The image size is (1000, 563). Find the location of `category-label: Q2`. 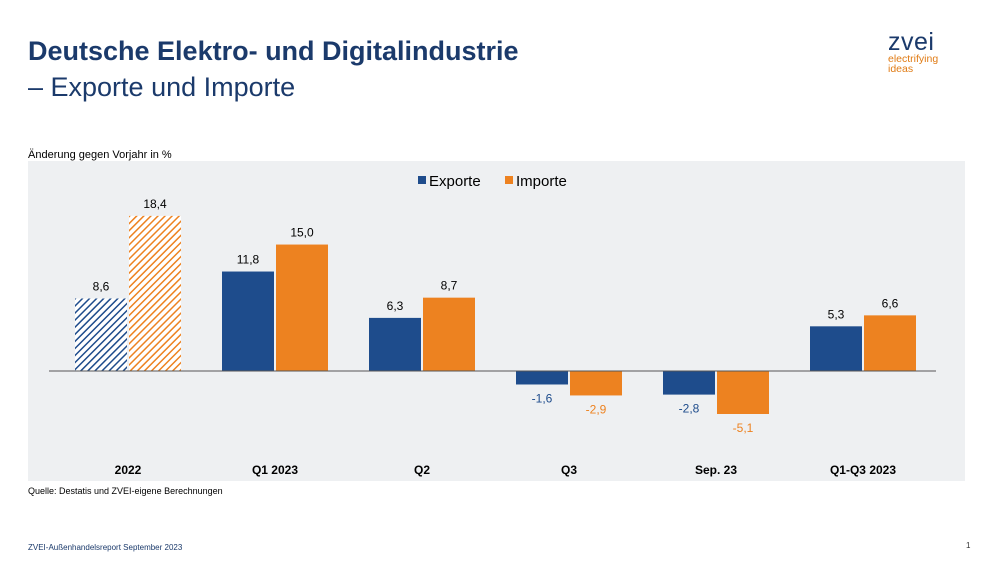

category-label: Q2 is located at coordinates (422, 470).